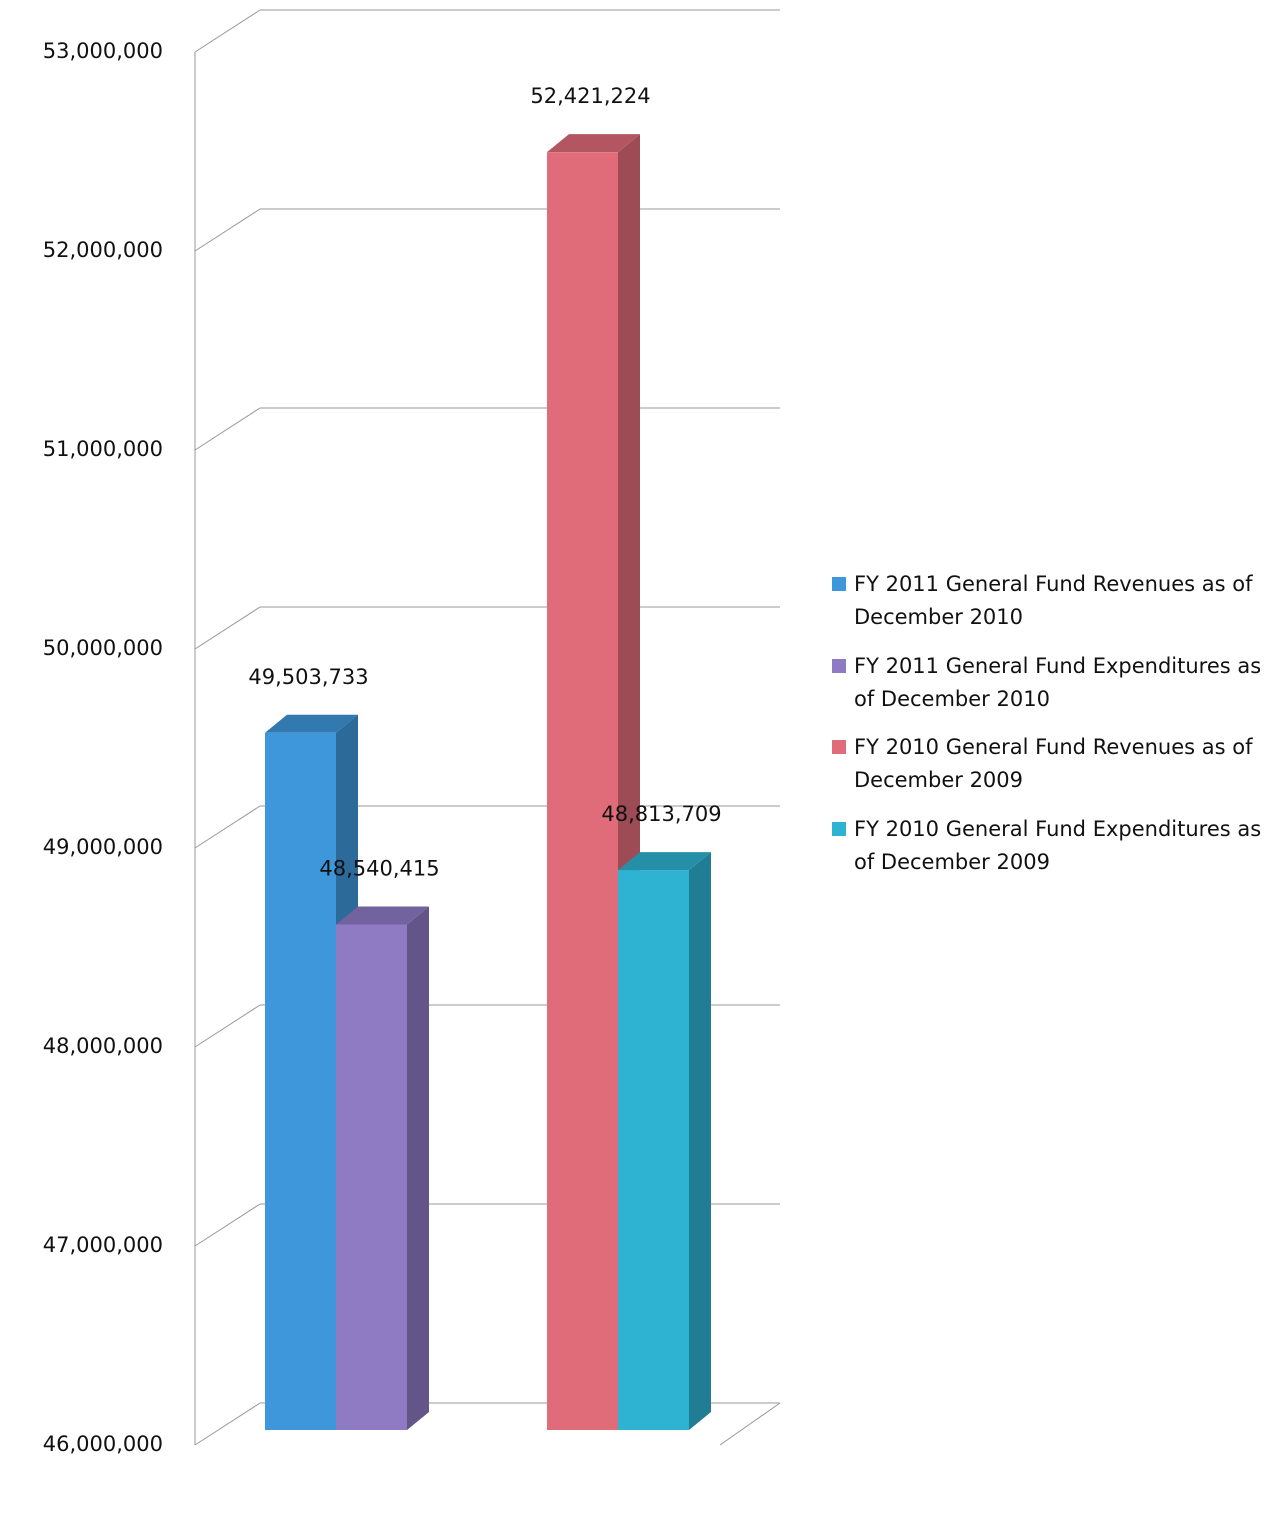 Image resolution: width=1270 pixels, height=1538 pixels. What do you see at coordinates (590, 96) in the screenshot?
I see `data-label: 52,421,224` at bounding box center [590, 96].